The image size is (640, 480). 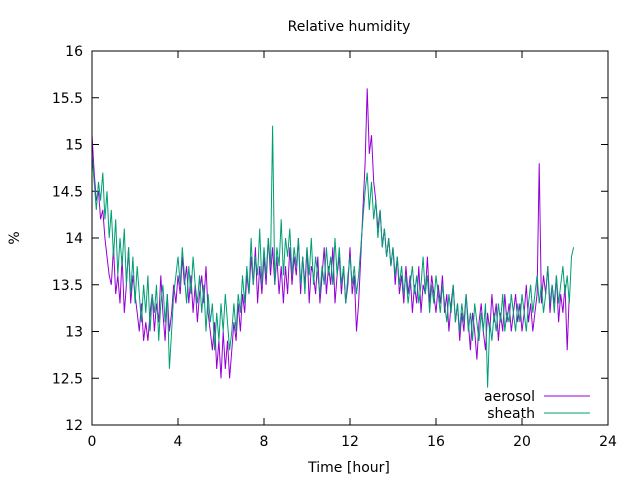 I want to click on x-tick-label: 16, so click(x=436, y=442).